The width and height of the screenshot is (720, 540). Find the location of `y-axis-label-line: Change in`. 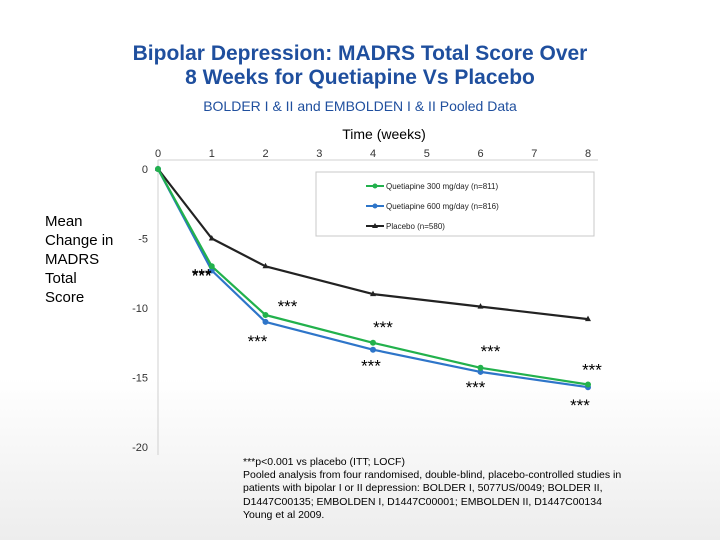

y-axis-label-line: Change in is located at coordinates (79, 240).